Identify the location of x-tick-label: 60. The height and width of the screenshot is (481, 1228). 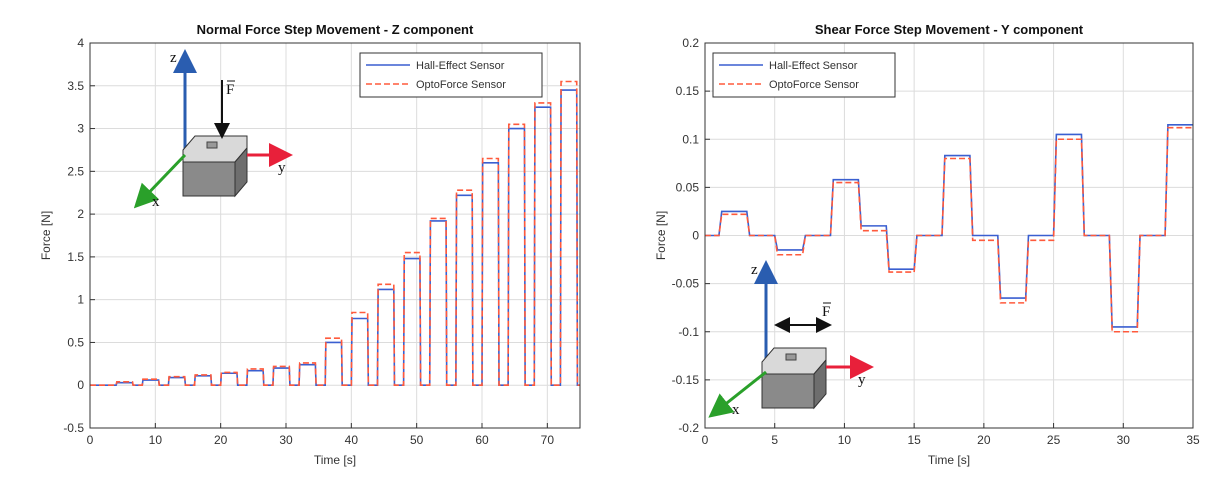
(482, 440).